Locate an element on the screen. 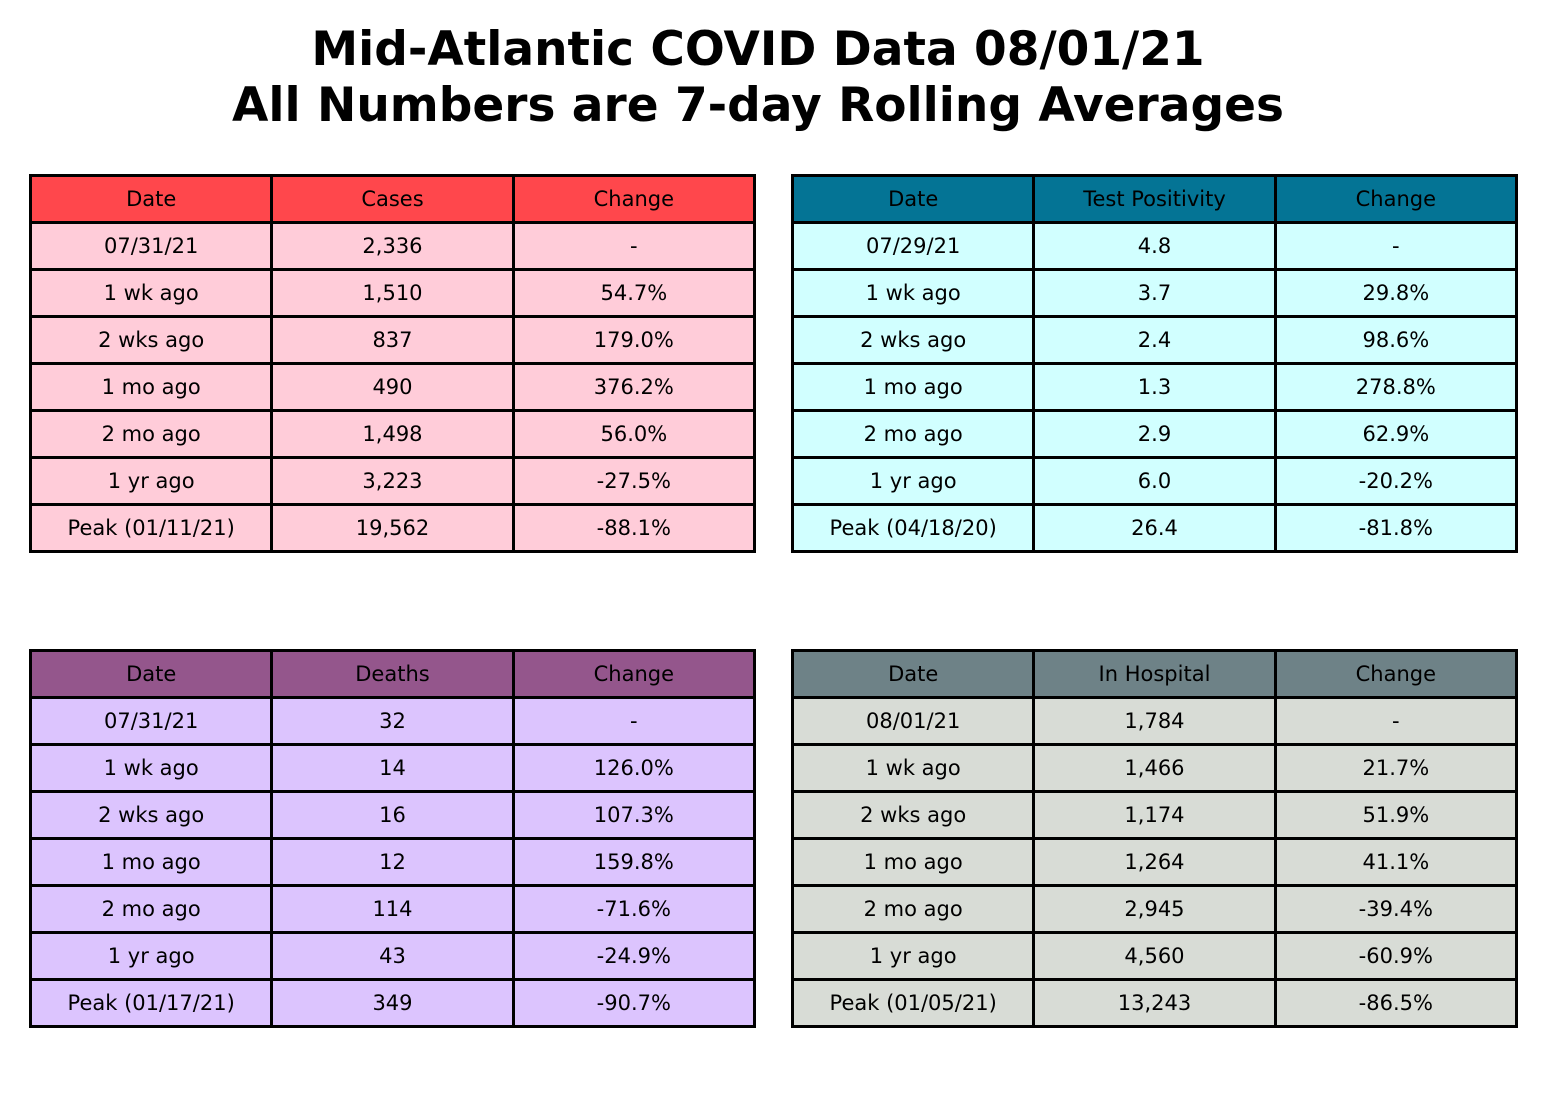 The width and height of the screenshot is (1548, 1118). table-row: 1 yr ago 4,560 -60.9% is located at coordinates (1154, 956).